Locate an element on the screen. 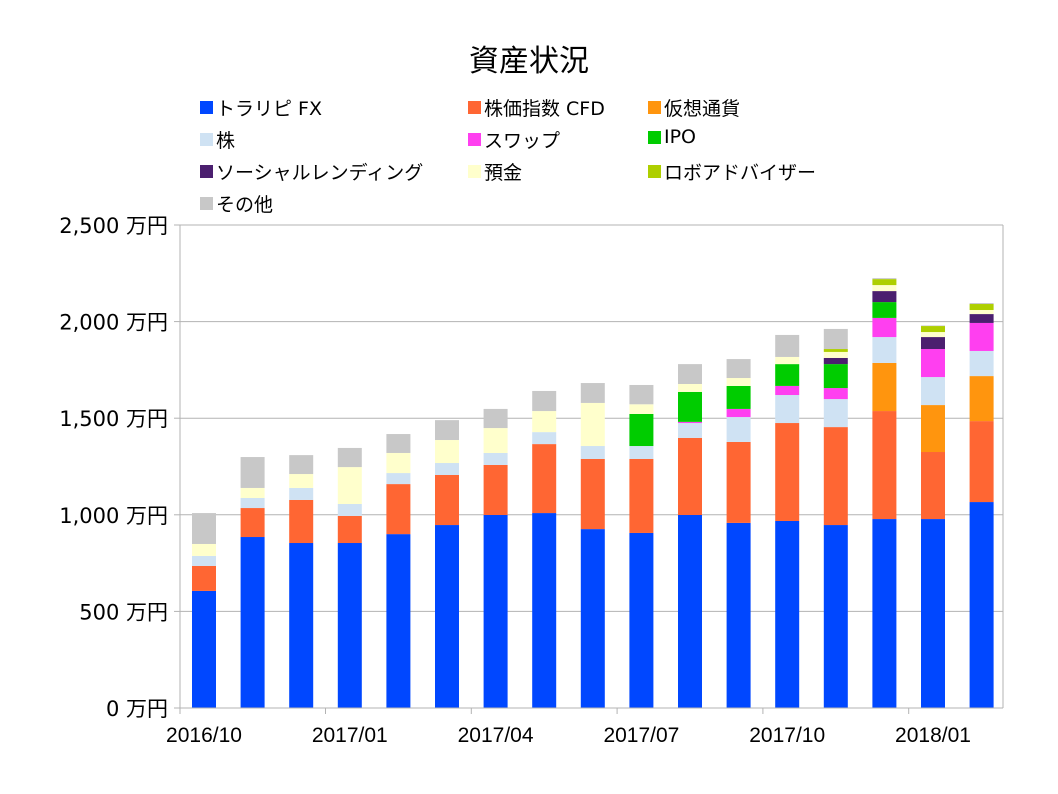 This screenshot has height=794, width=1058. legend-item: 株価指数 CFD is located at coordinates (536, 107).